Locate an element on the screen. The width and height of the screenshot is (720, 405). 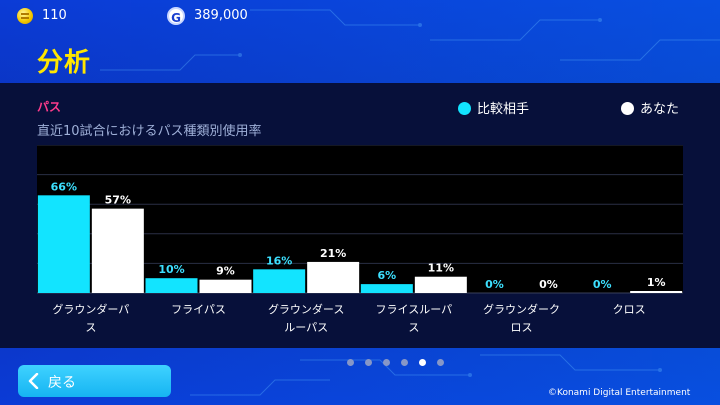
category-label: フライスルーパ is located at coordinates (414, 309).